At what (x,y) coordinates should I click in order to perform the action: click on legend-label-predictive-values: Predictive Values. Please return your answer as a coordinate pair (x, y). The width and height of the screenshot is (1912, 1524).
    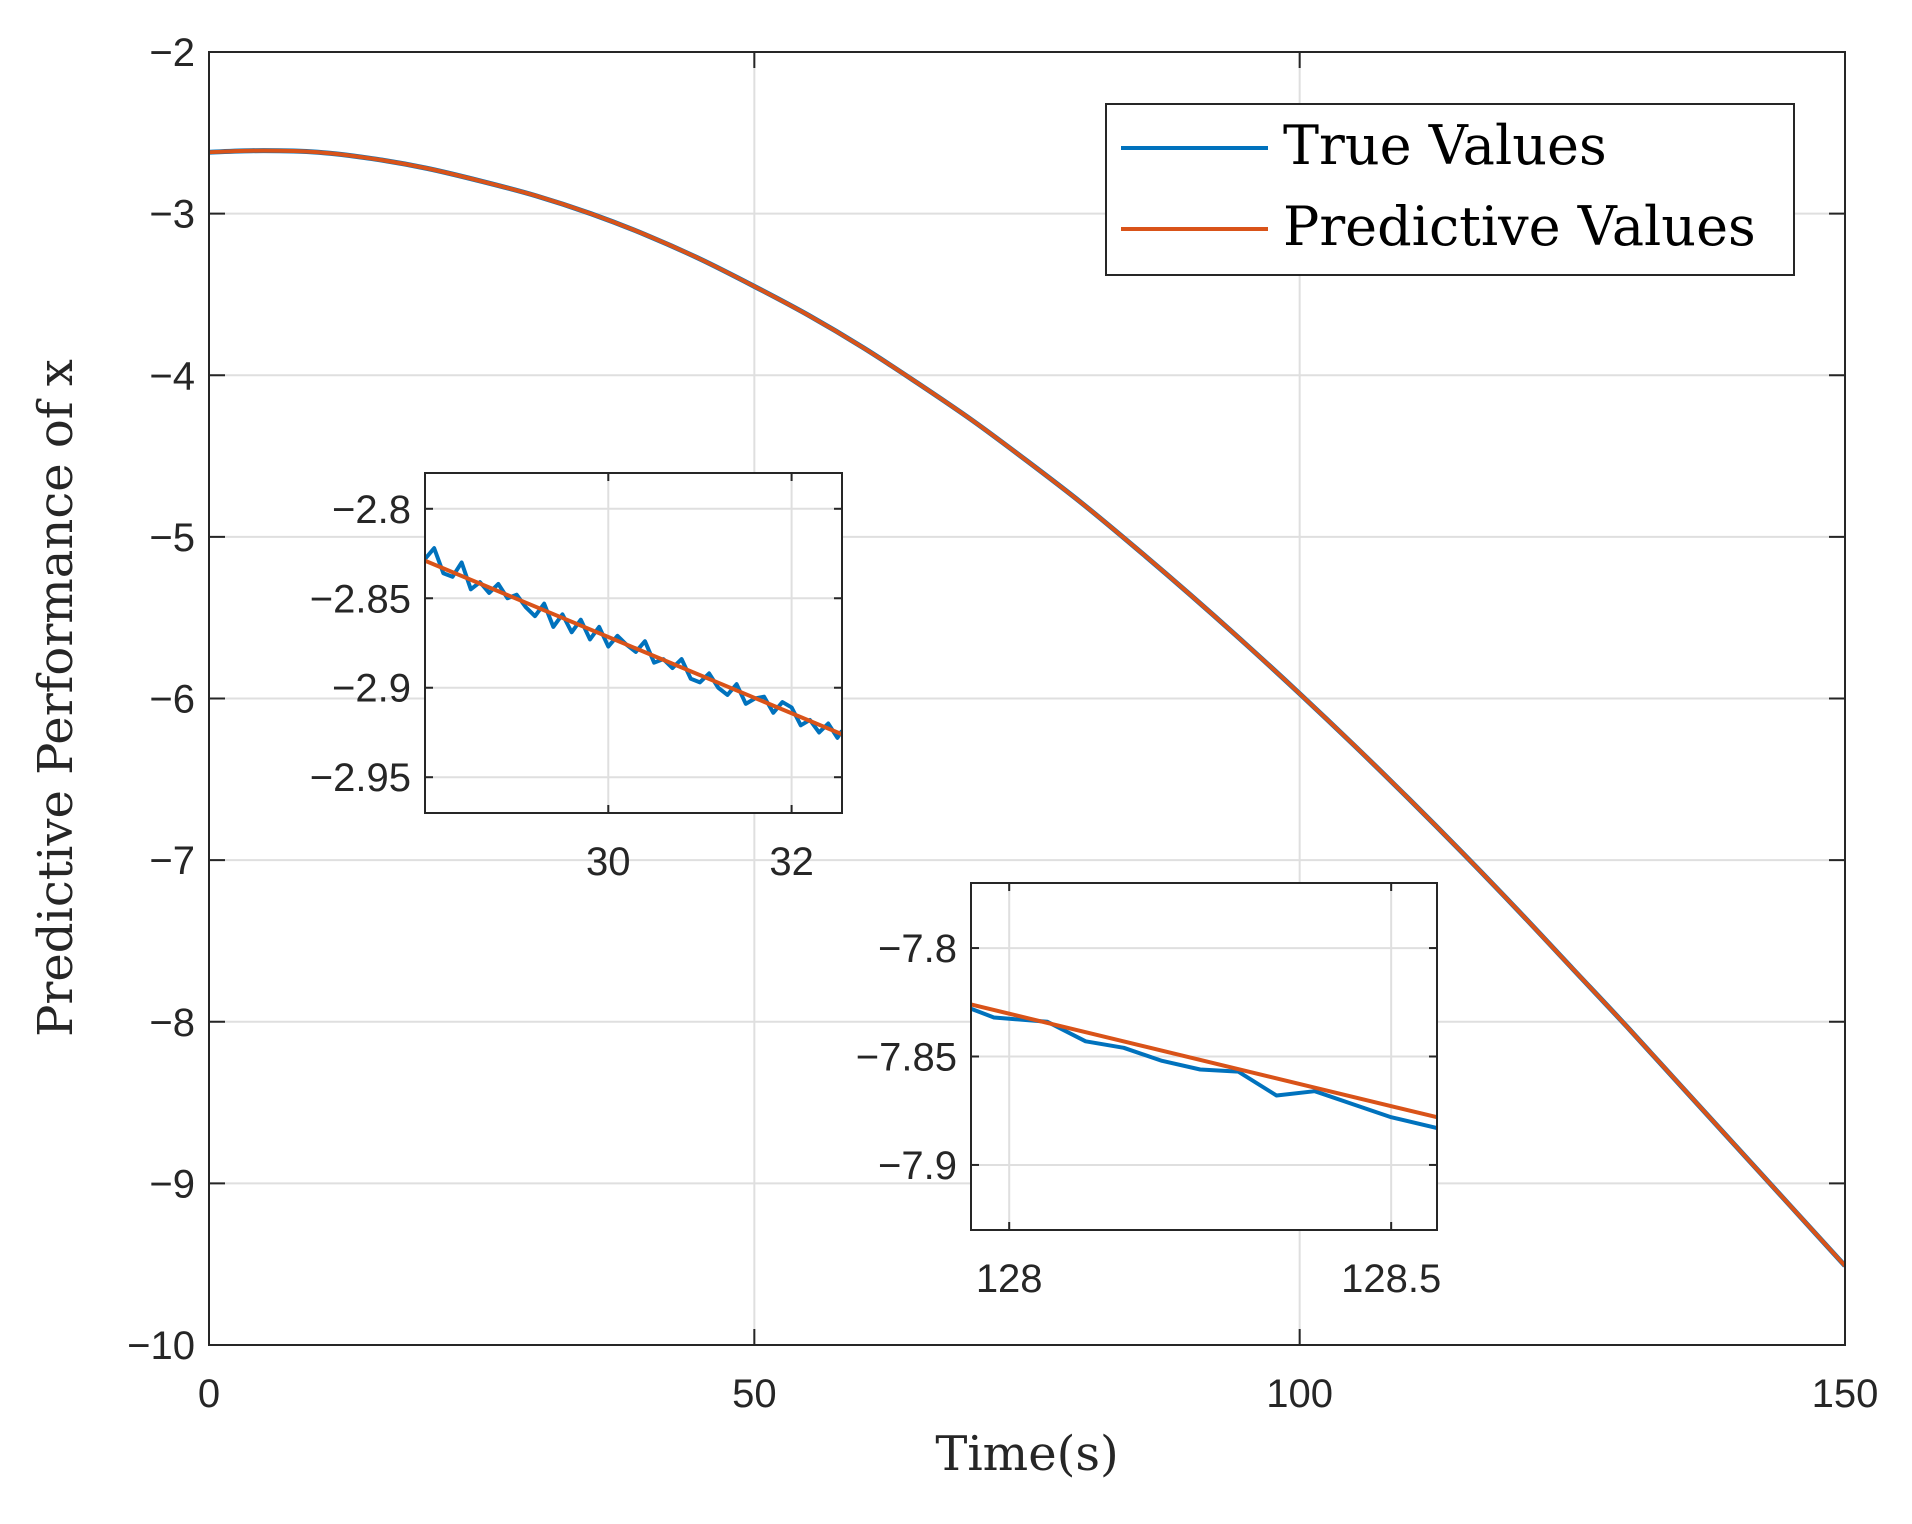
    Looking at the image, I should click on (1519, 226).